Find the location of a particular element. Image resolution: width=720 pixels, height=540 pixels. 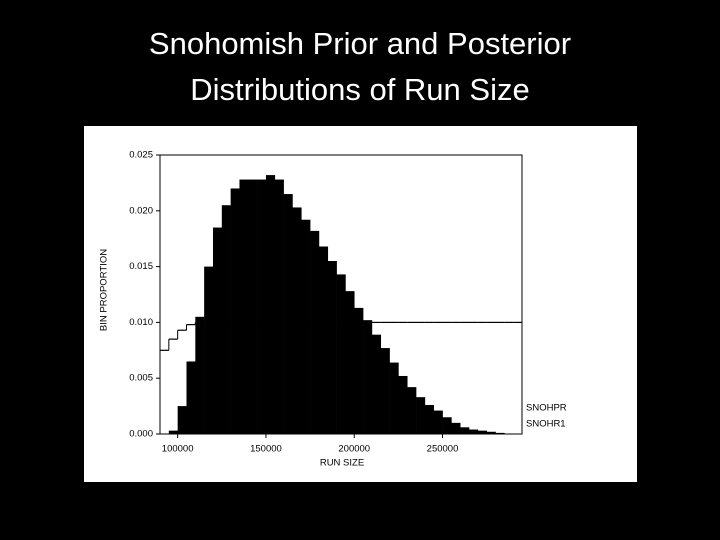

y-tick-label: 0.020 is located at coordinates (141, 210).